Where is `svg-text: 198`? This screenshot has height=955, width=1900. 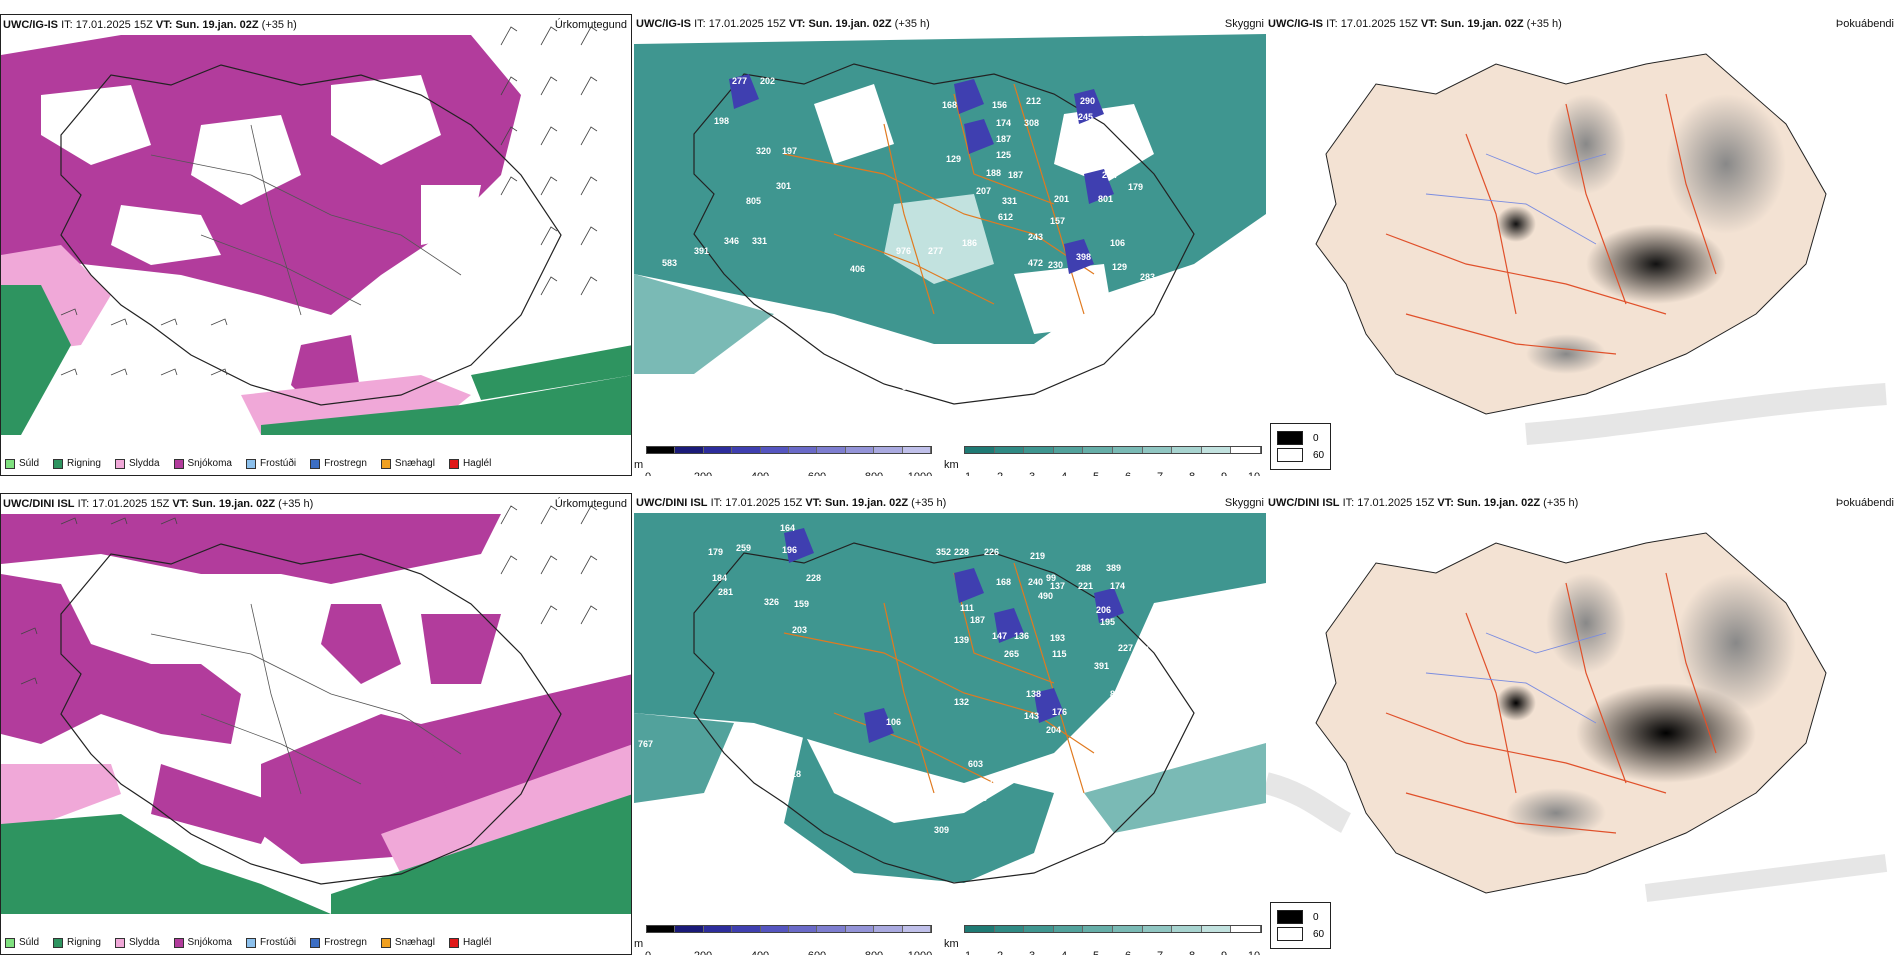
svg-text: 198 is located at coordinates (721, 121).